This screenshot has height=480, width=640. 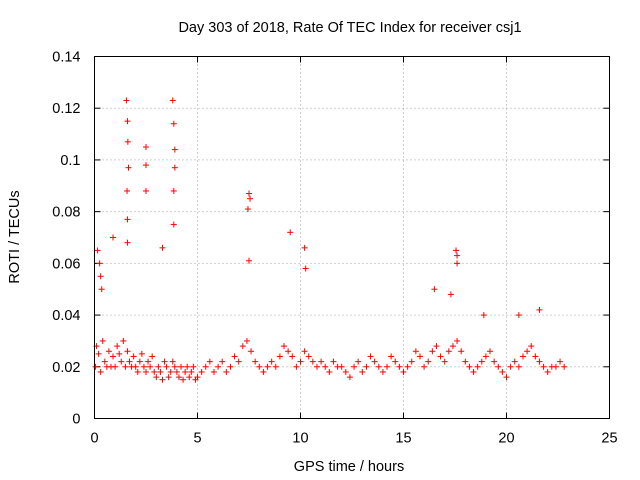 I want to click on y-tick-label: 0.14, so click(x=66, y=58).